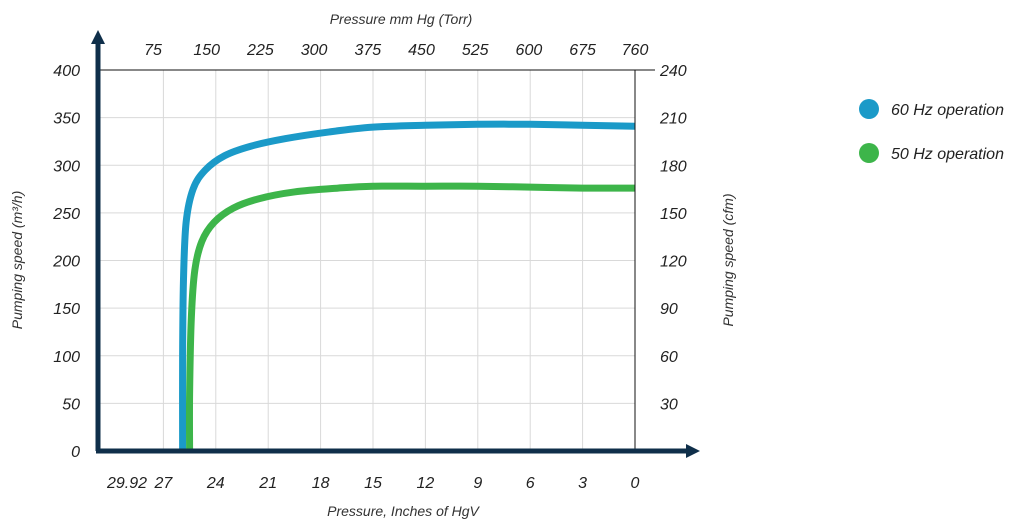 The image size is (1026, 521). Describe the element at coordinates (635, 50) in the screenshot. I see `x-tick-top: 760` at that location.